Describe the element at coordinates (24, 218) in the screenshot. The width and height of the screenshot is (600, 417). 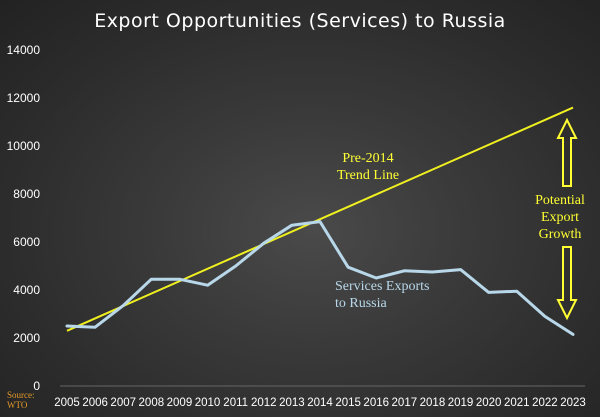
I see `y-axis: 0 2000 4000 6000 8000 10000 12000 14000` at that location.